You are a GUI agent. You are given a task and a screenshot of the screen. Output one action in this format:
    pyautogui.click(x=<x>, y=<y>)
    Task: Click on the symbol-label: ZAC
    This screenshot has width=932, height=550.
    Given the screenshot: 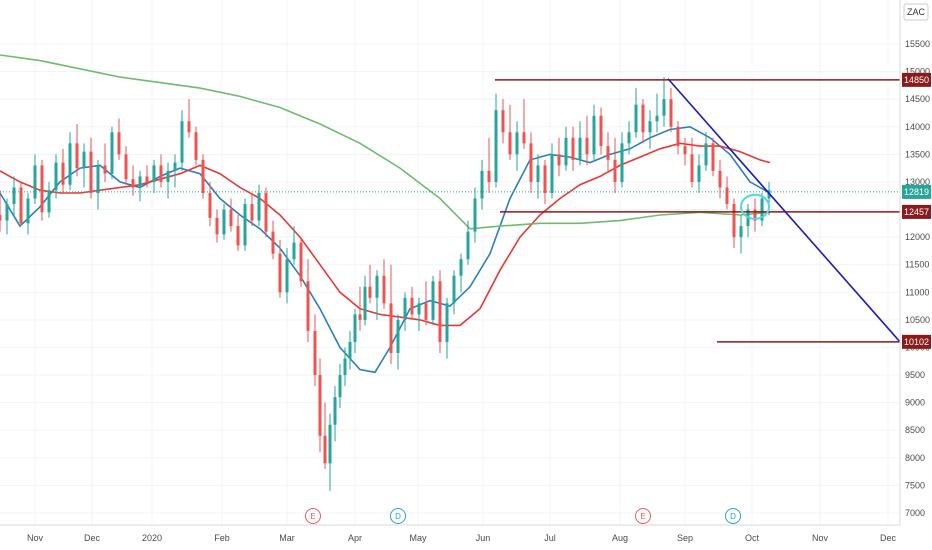 What is the action you would take?
    pyautogui.click(x=916, y=12)
    